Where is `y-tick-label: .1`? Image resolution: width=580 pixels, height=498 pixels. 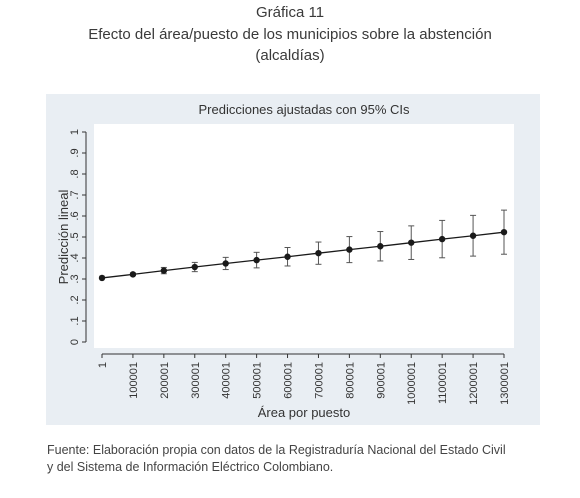 y-tick-label: .1 is located at coordinates (75, 320).